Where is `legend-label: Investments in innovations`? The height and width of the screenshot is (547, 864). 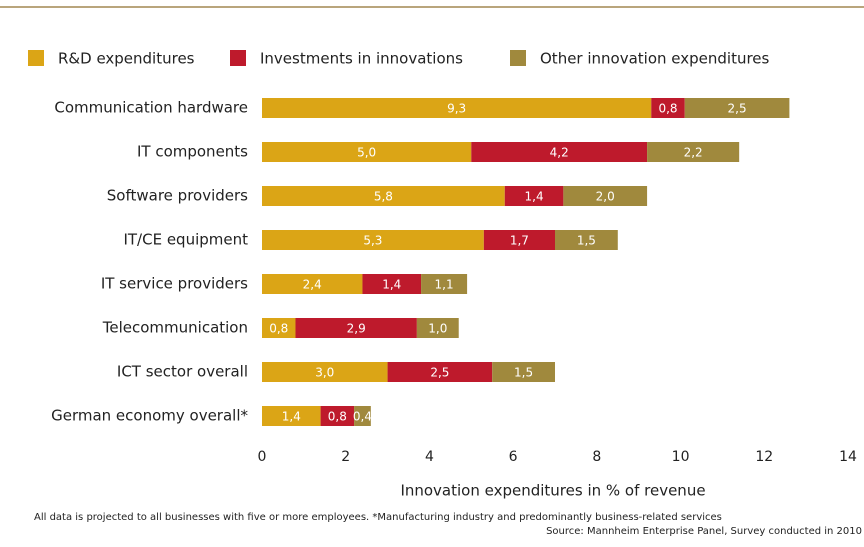
legend-label: Investments in innovations is located at coordinates (361, 59).